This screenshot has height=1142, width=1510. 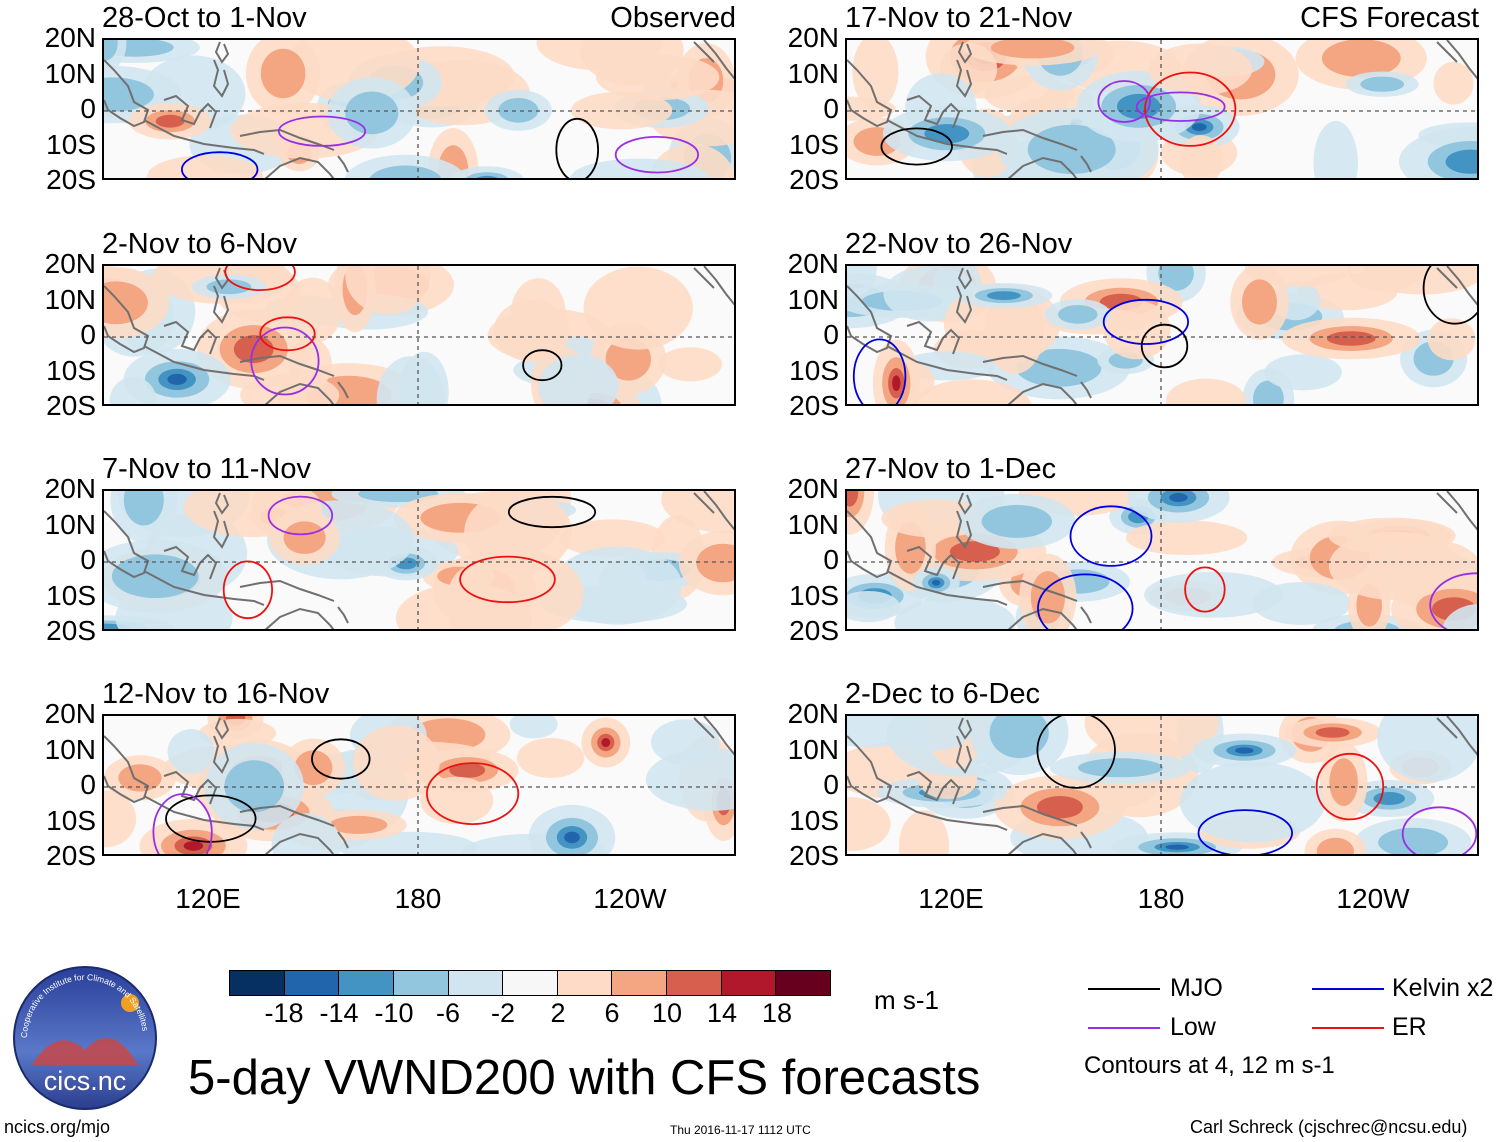 What do you see at coordinates (70, 713) in the screenshot?
I see `y-tick-label: 20N` at bounding box center [70, 713].